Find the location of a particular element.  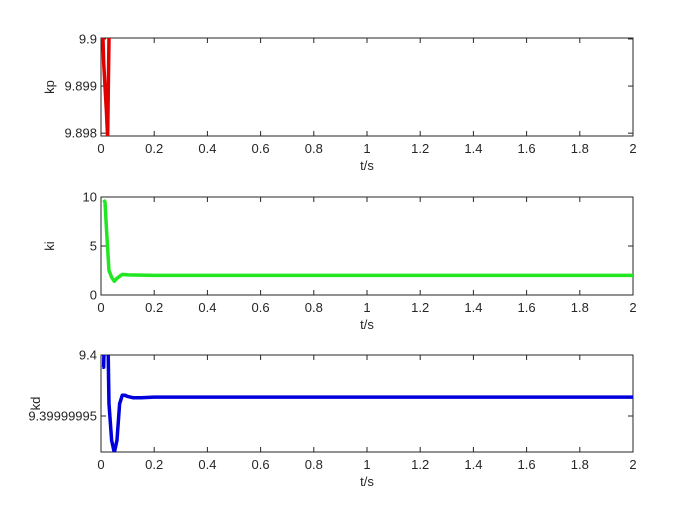

y-axis-label: ki is located at coordinates (49, 246).